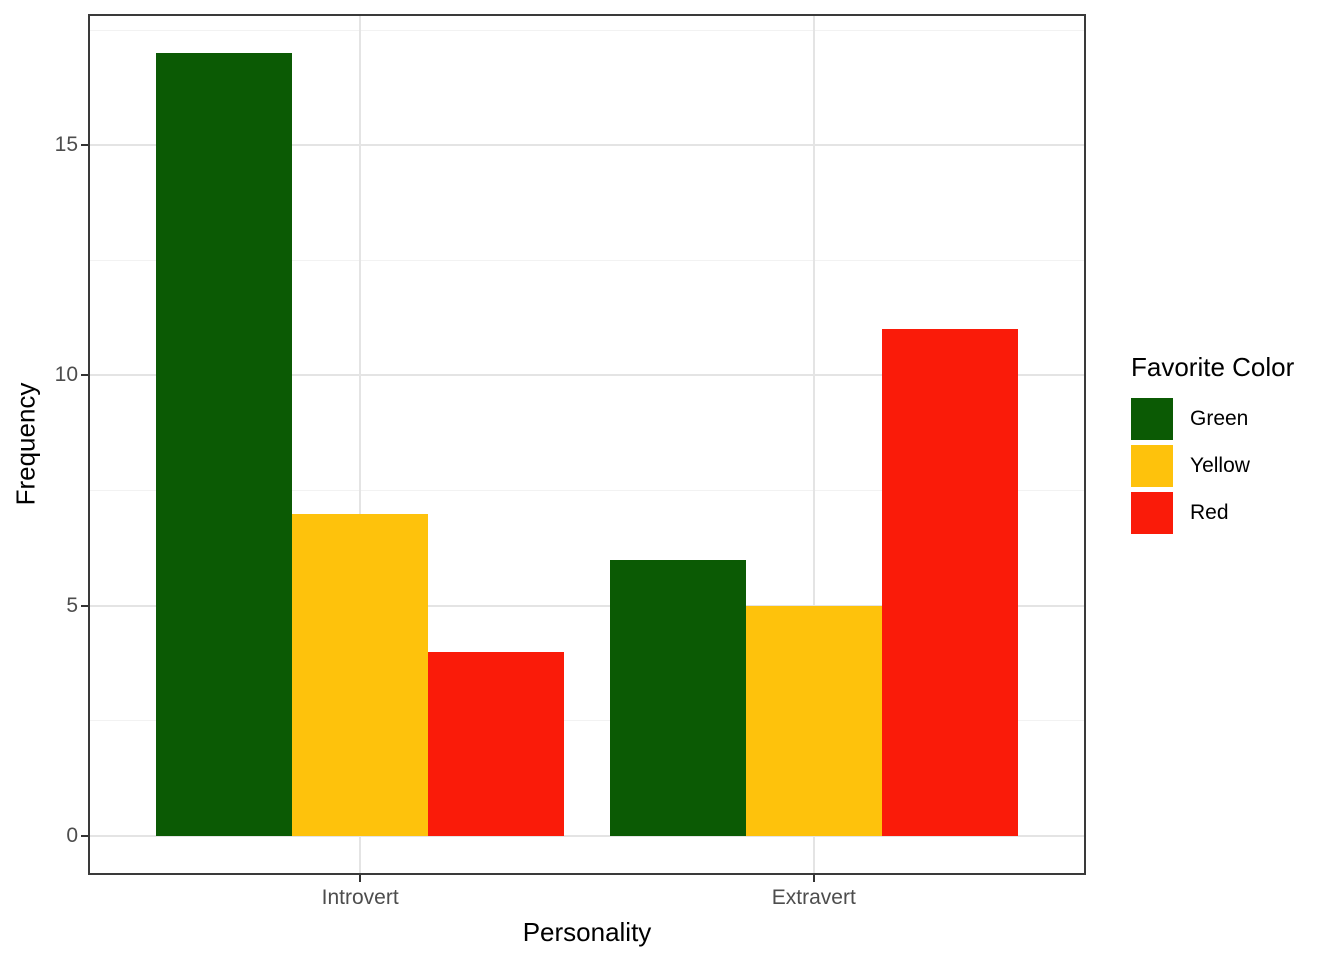 Image resolution: width=1344 pixels, height=960 pixels. What do you see at coordinates (66, 375) in the screenshot?
I see `y-tick-label-10: 10` at bounding box center [66, 375].